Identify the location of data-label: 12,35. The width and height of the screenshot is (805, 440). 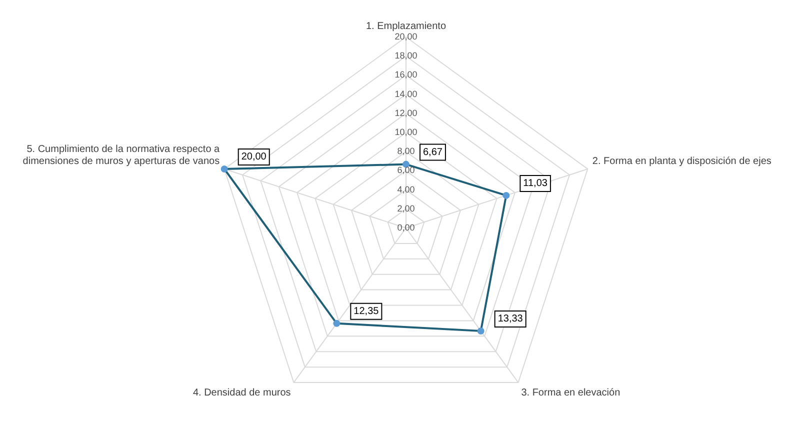
(367, 312).